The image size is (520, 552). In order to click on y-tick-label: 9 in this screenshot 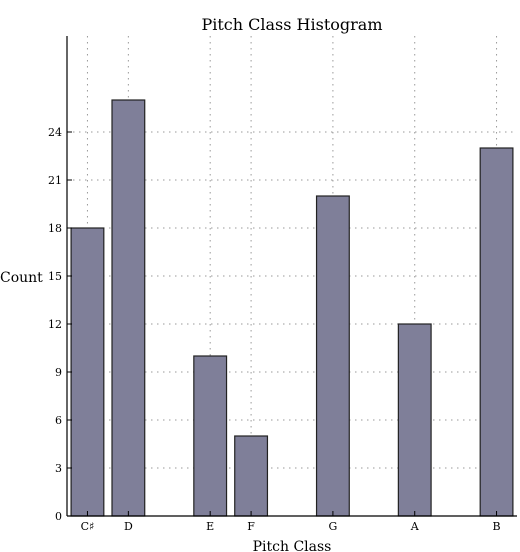, I will do `click(58, 372)`.